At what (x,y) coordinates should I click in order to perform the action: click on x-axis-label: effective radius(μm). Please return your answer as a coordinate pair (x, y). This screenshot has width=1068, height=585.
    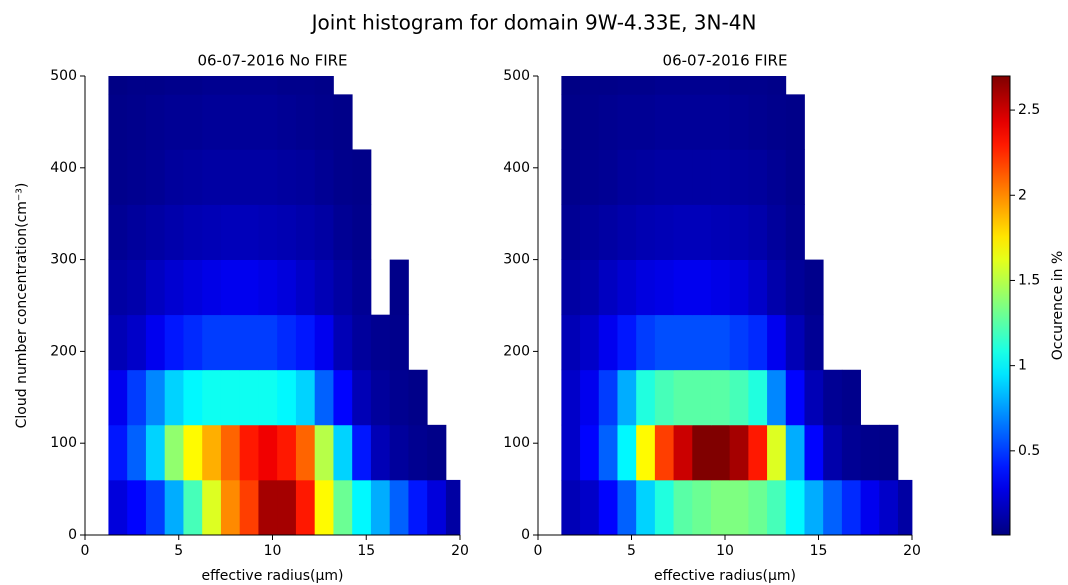
    Looking at the image, I should click on (272, 576).